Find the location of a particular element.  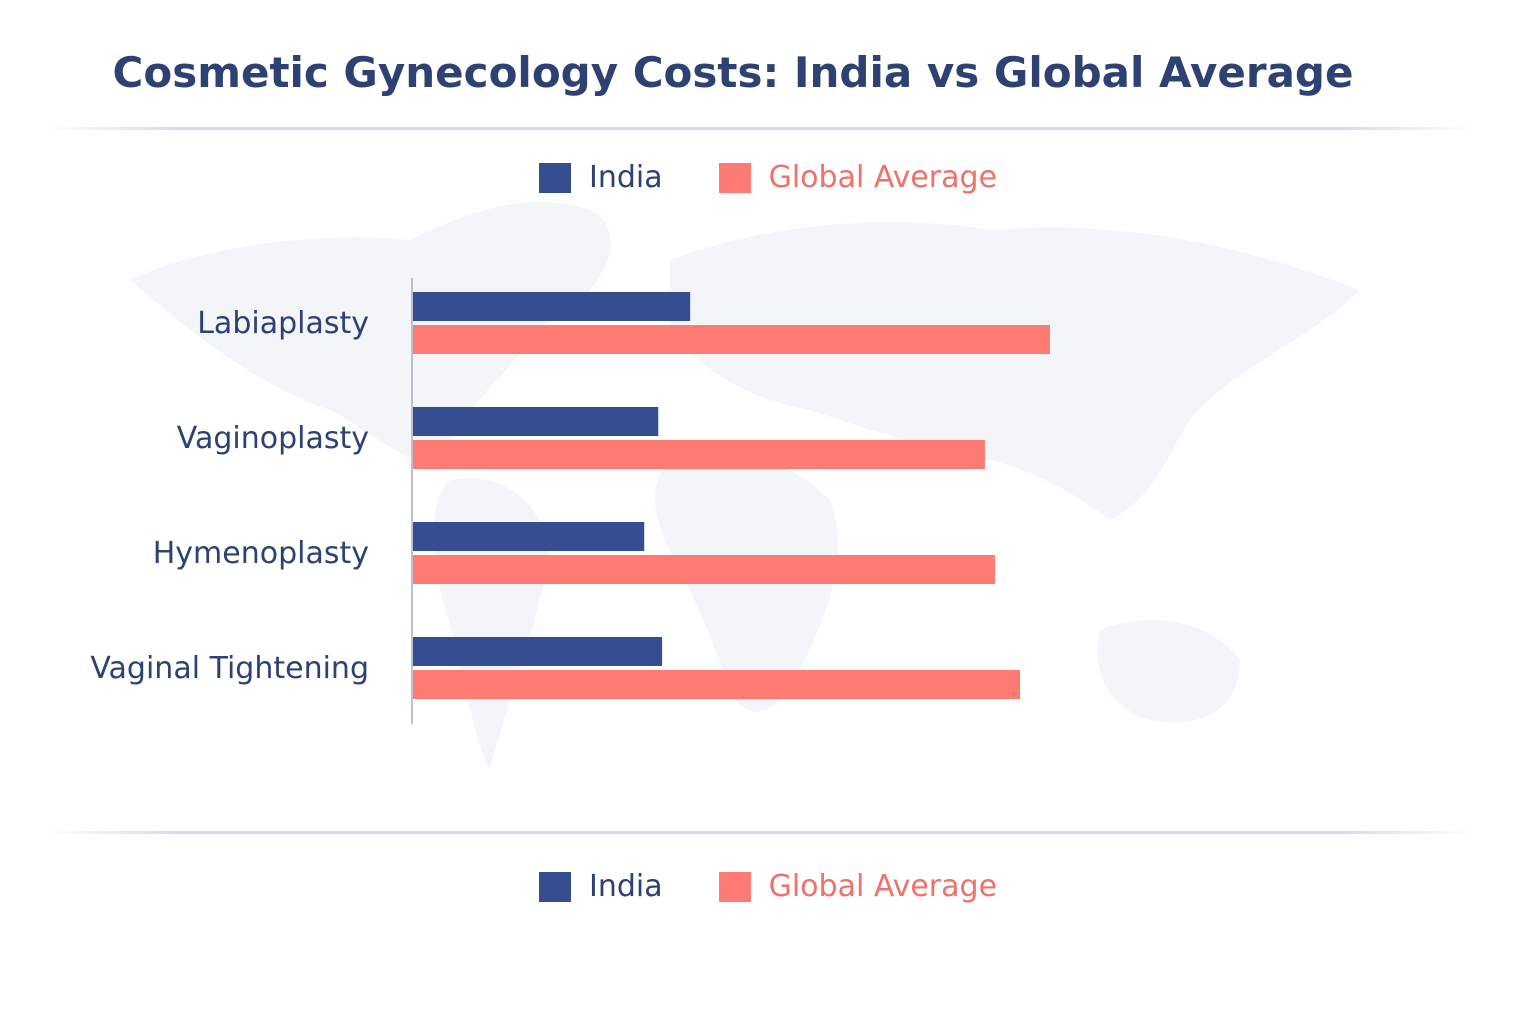

legend-top: India Global Average is located at coordinates (768, 177).